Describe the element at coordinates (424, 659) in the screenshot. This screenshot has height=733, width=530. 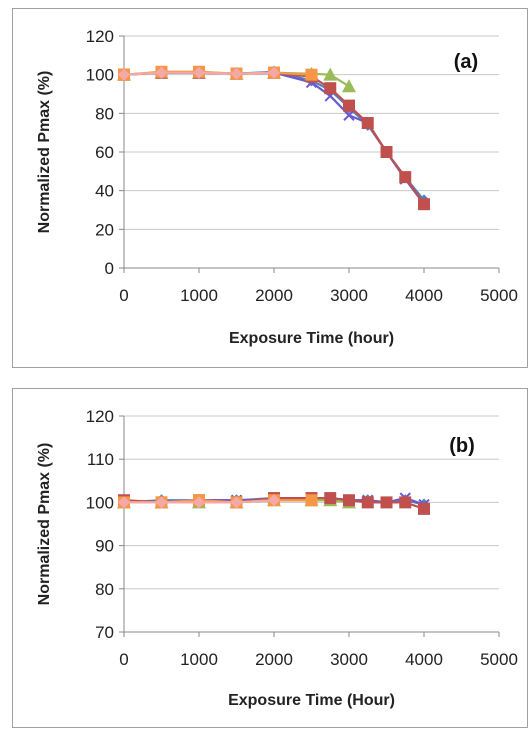
I see `chart-b-x-tick-label: 4000` at that location.